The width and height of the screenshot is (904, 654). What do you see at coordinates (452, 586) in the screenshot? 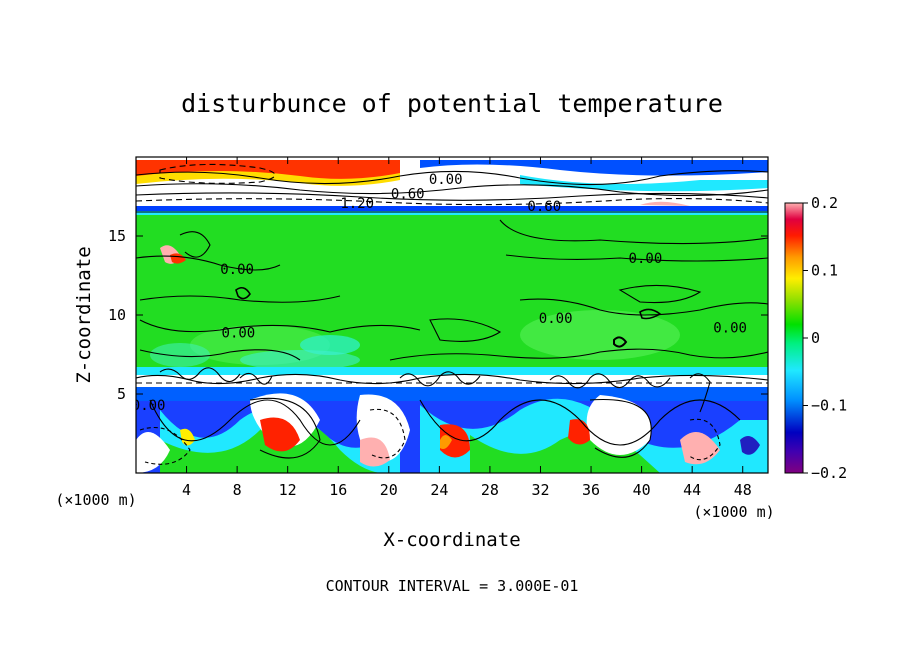
I see `contour-interval-note: CONTOUR INTERVAL = 3.000E-01` at bounding box center [452, 586].